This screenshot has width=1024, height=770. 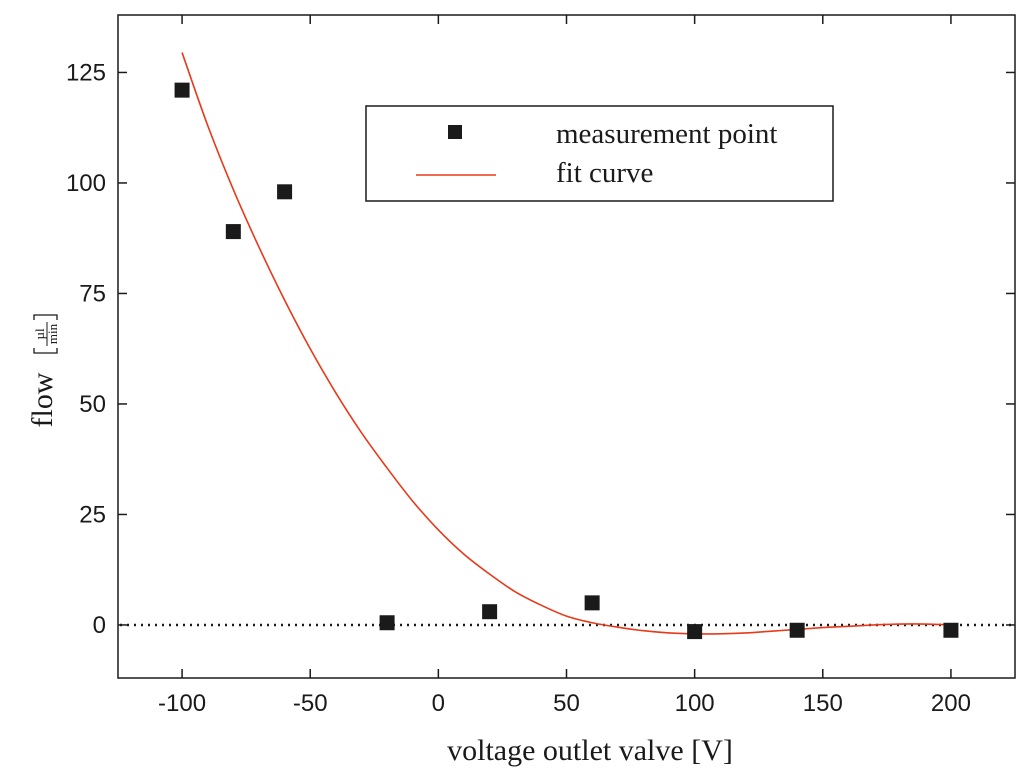 I want to click on x-tick-label: -100, so click(x=182, y=703).